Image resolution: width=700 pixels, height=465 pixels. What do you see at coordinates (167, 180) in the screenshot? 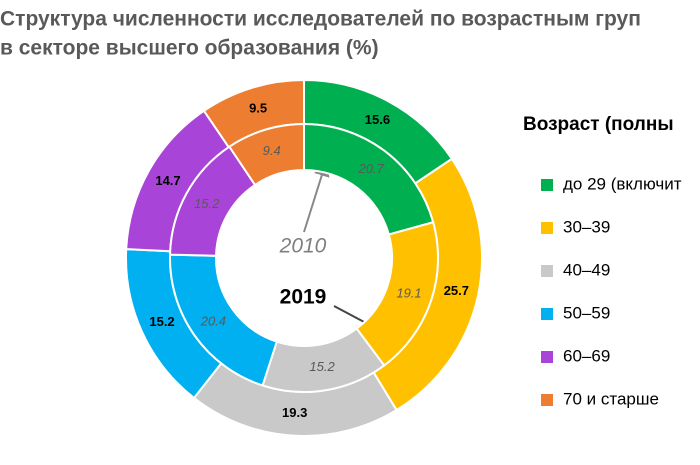
I see `data-label: 14.7` at bounding box center [167, 180].